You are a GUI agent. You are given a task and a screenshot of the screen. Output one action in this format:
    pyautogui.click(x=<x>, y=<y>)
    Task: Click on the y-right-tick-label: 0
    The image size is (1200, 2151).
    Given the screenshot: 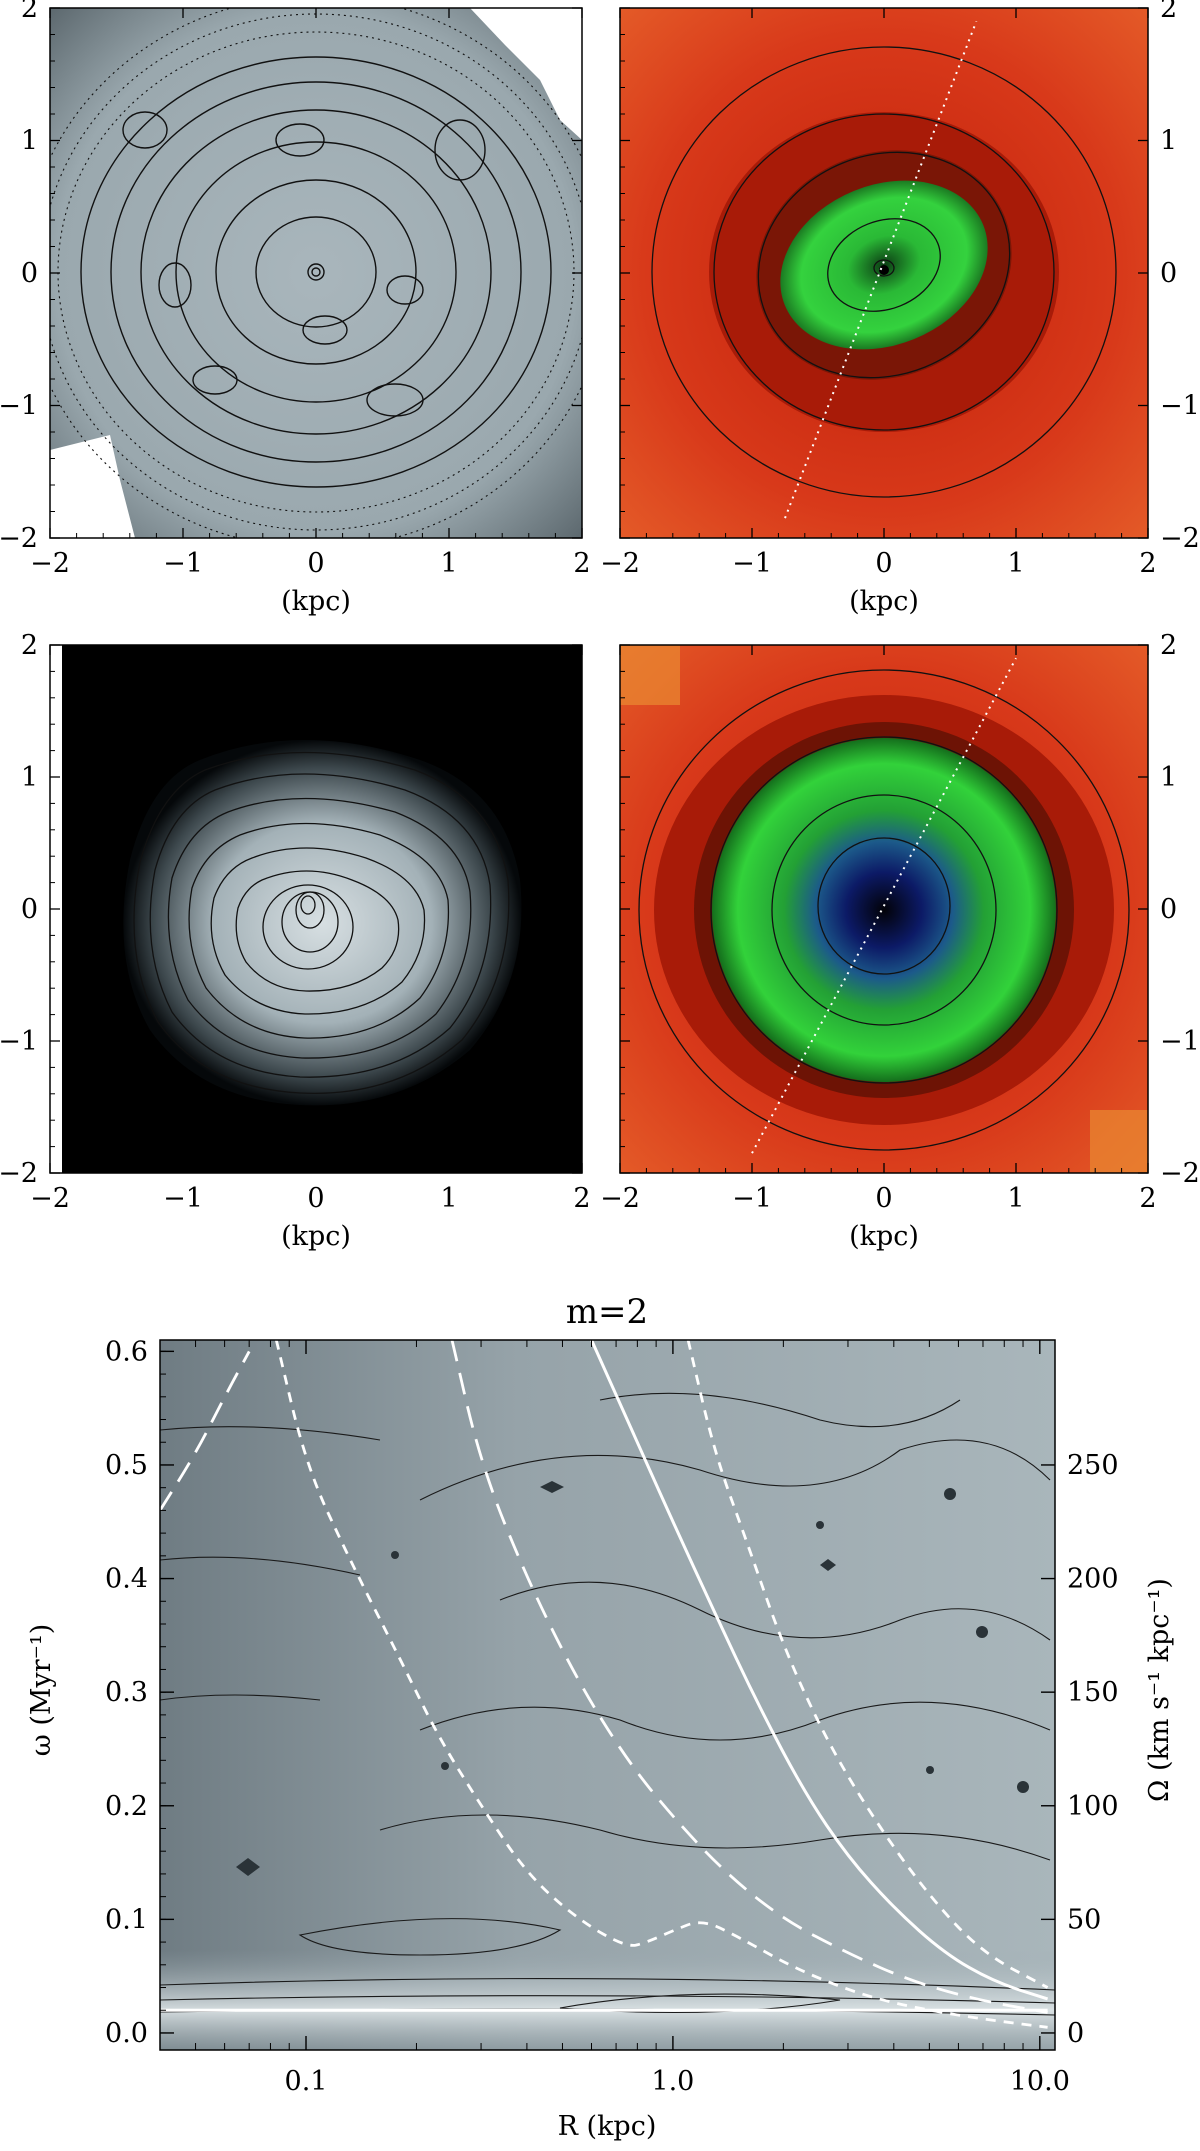 What is the action you would take?
    pyautogui.click(x=1075, y=2033)
    